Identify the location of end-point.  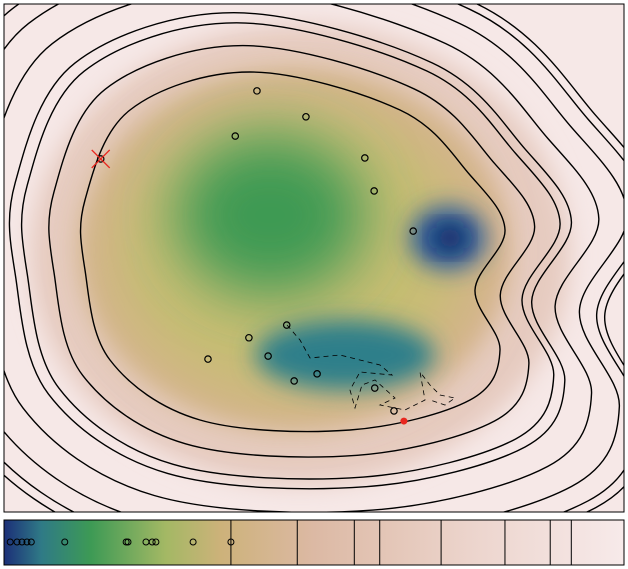
(404, 421).